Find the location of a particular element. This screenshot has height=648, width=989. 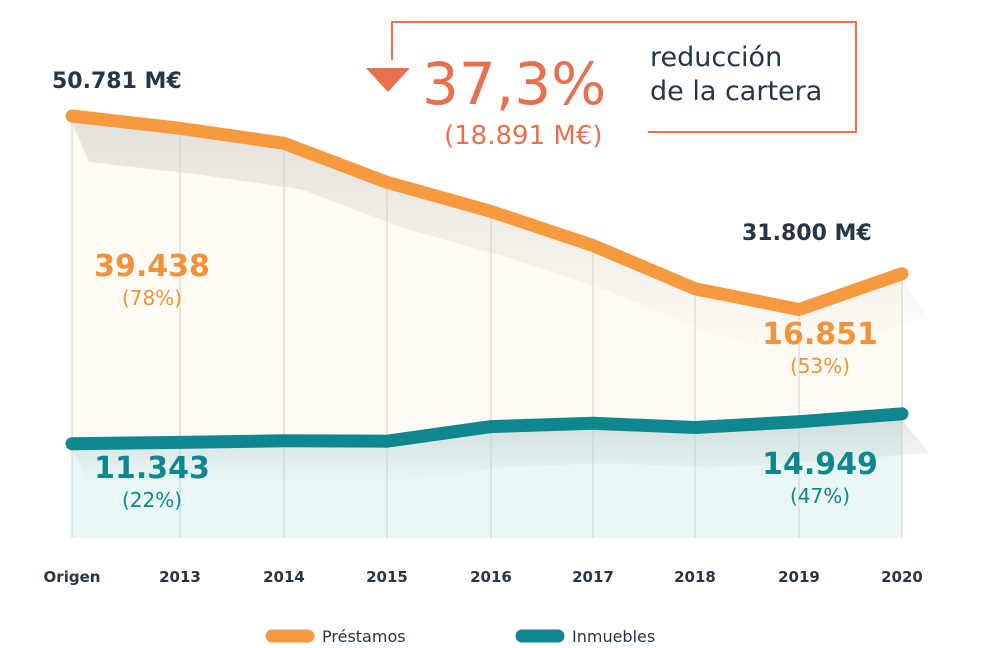

x-tick-2020: 2020 is located at coordinates (902, 577).